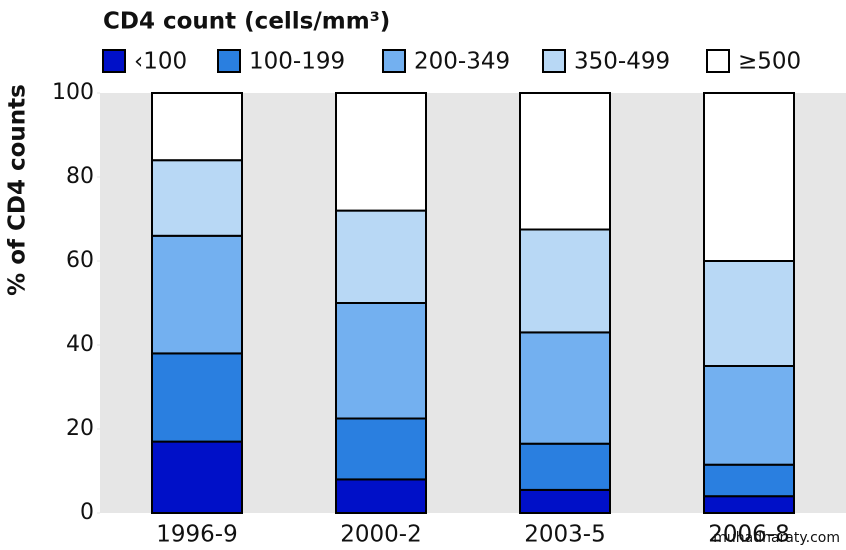  What do you see at coordinates (776, 538) in the screenshot?
I see `watermark: muhadharaty.com` at bounding box center [776, 538].